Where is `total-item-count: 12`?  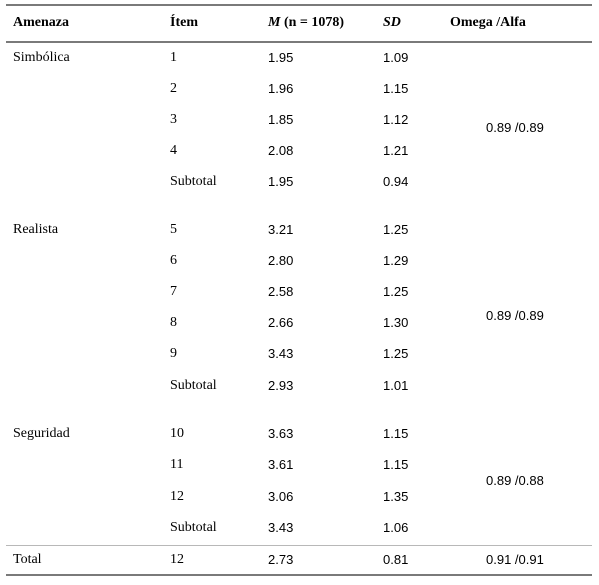
total-item-count: 12 is located at coordinates (177, 559).